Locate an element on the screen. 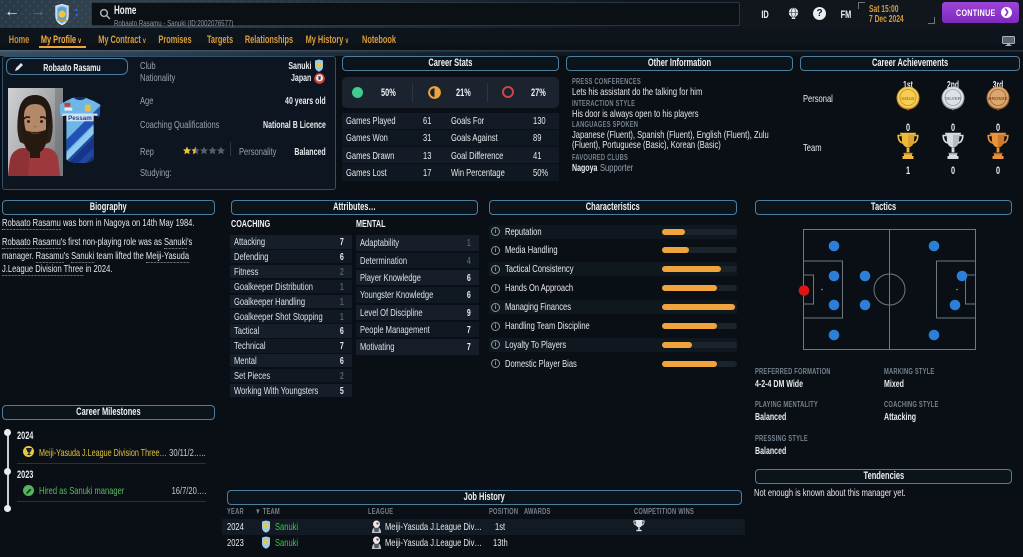  svg-text: GOLD is located at coordinates (908, 97).